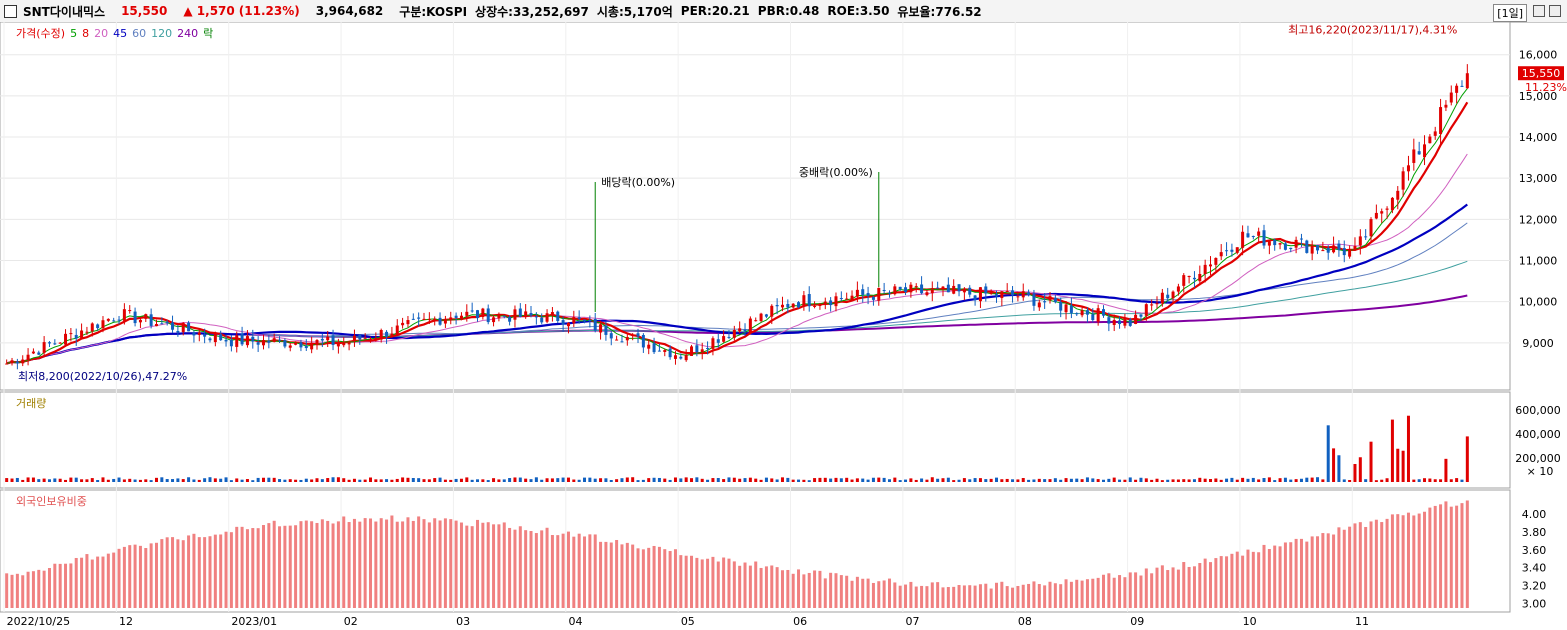 The width and height of the screenshot is (1567, 630). What do you see at coordinates (1555, 11) in the screenshot?
I see `maximize-icon` at bounding box center [1555, 11].